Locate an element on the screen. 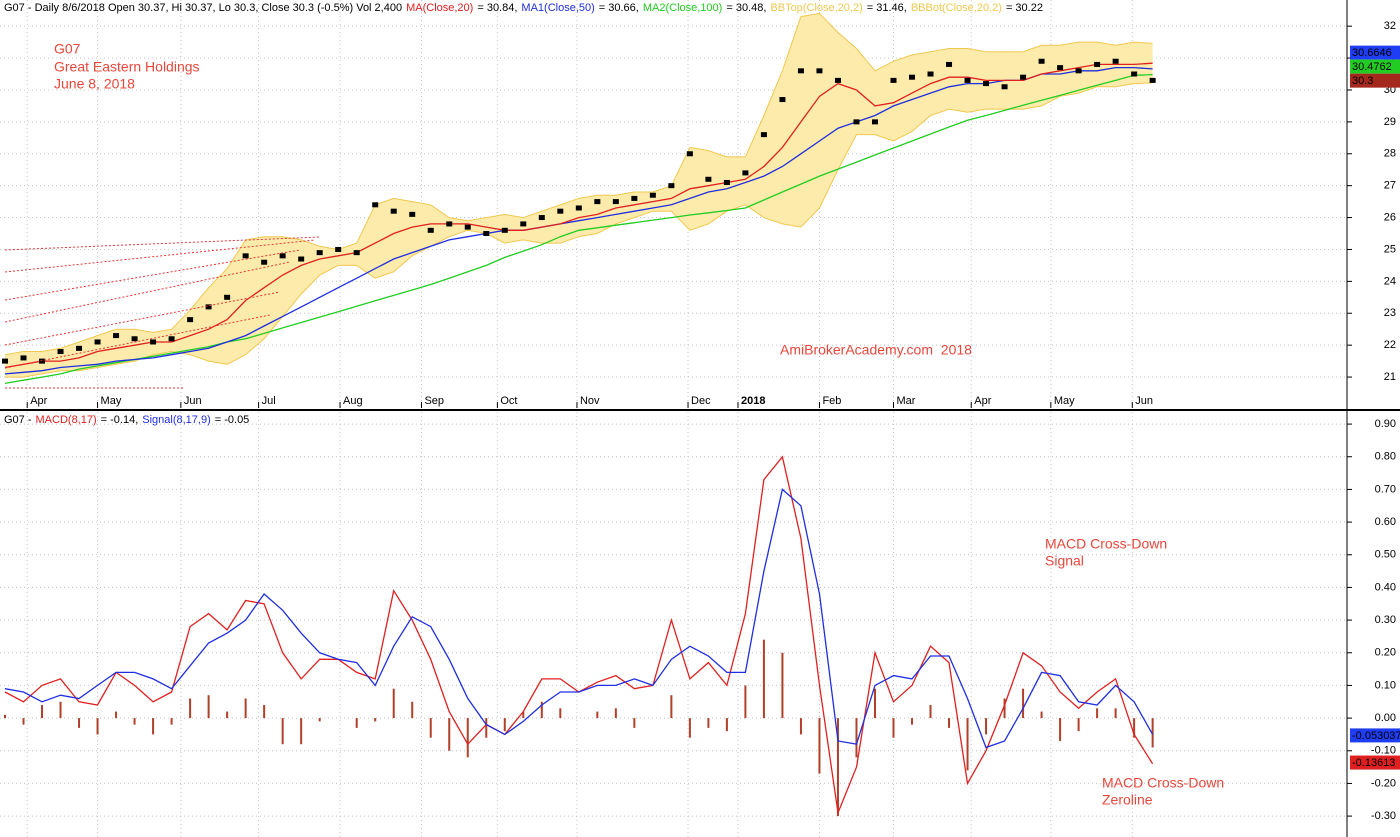 Image resolution: width=1400 pixels, height=837 pixels. y-tick-label: 0.90 is located at coordinates (1385, 424).